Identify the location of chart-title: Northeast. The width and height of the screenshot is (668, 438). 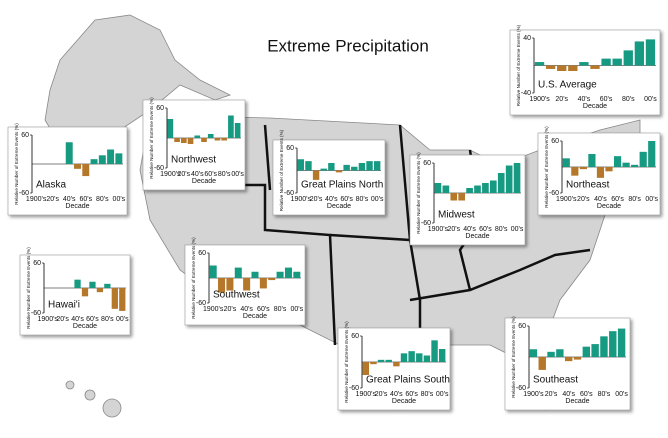
(588, 185).